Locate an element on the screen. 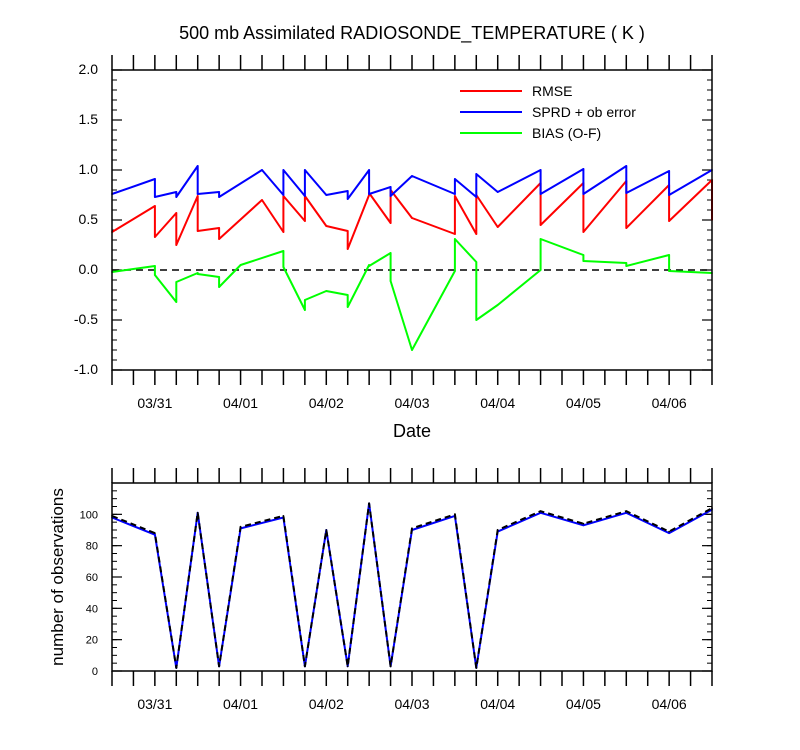  y-tick-label: 40 is located at coordinates (92, 609).